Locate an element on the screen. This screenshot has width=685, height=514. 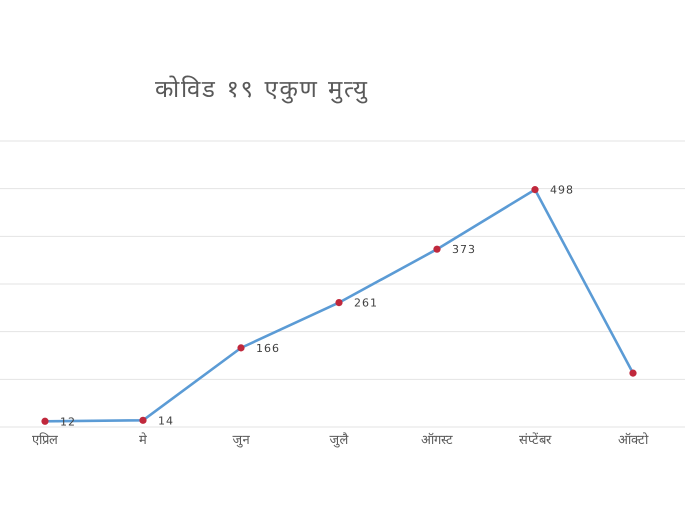
data-label: 373 is located at coordinates (464, 249).